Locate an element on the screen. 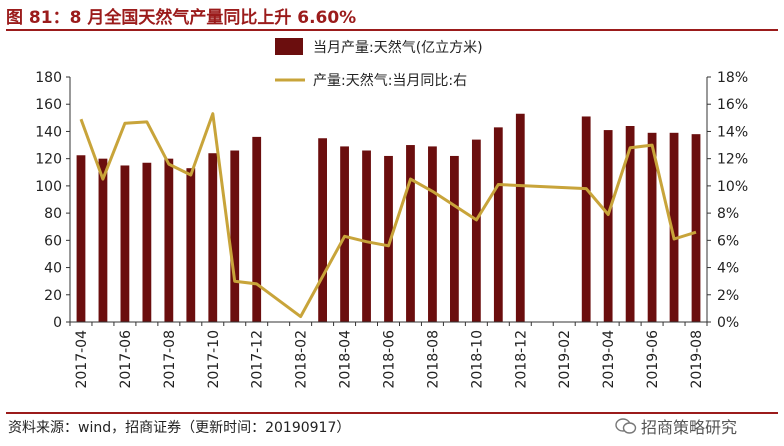 Image resolution: width=784 pixels, height=446 pixels. x-tick-label: 2017-06 is located at coordinates (126, 359).